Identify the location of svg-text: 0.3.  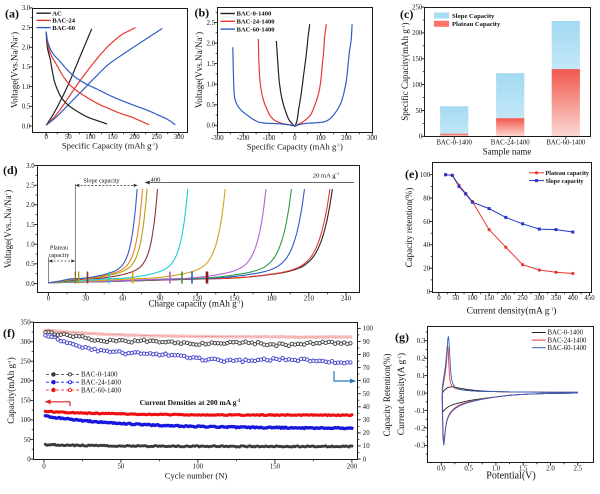
(421, 341).